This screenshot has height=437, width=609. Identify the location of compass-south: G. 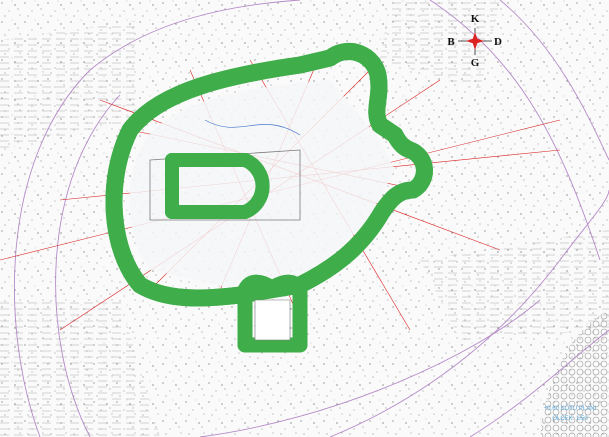
(475, 63).